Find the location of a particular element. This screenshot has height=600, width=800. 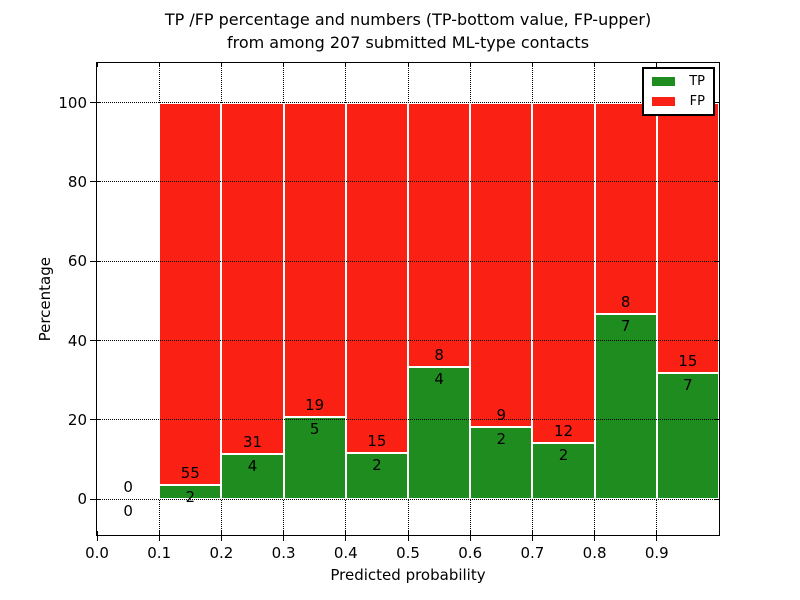

fp-count-label: 12 is located at coordinates (563, 430).